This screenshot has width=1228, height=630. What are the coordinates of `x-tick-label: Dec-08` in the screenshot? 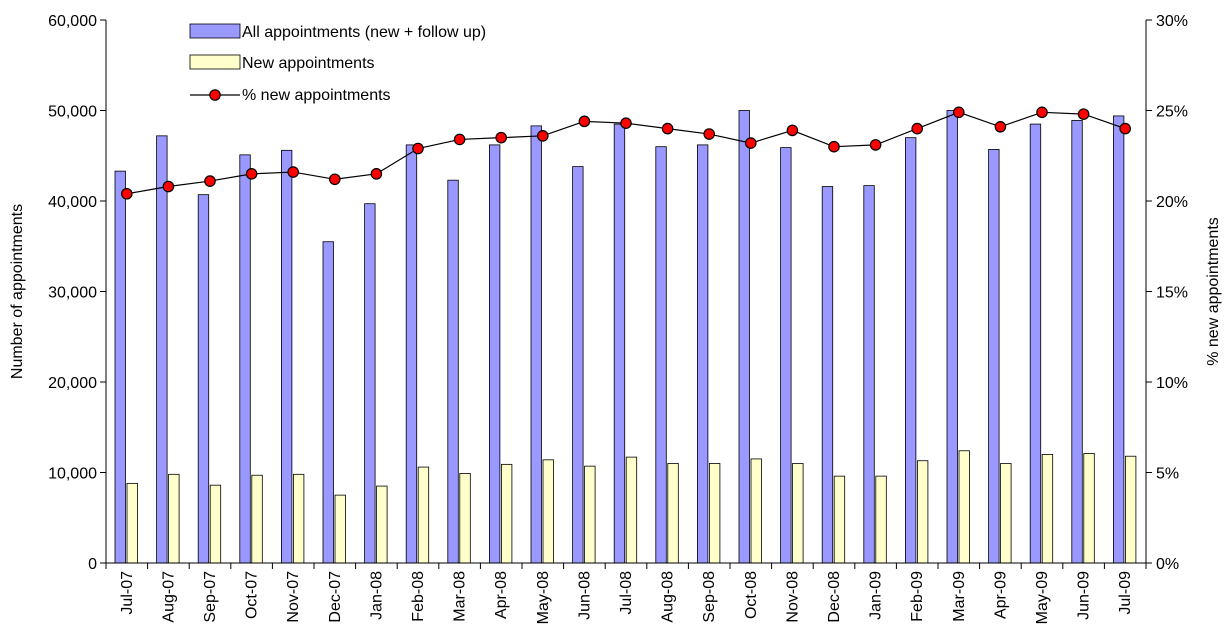 It's located at (834, 597).